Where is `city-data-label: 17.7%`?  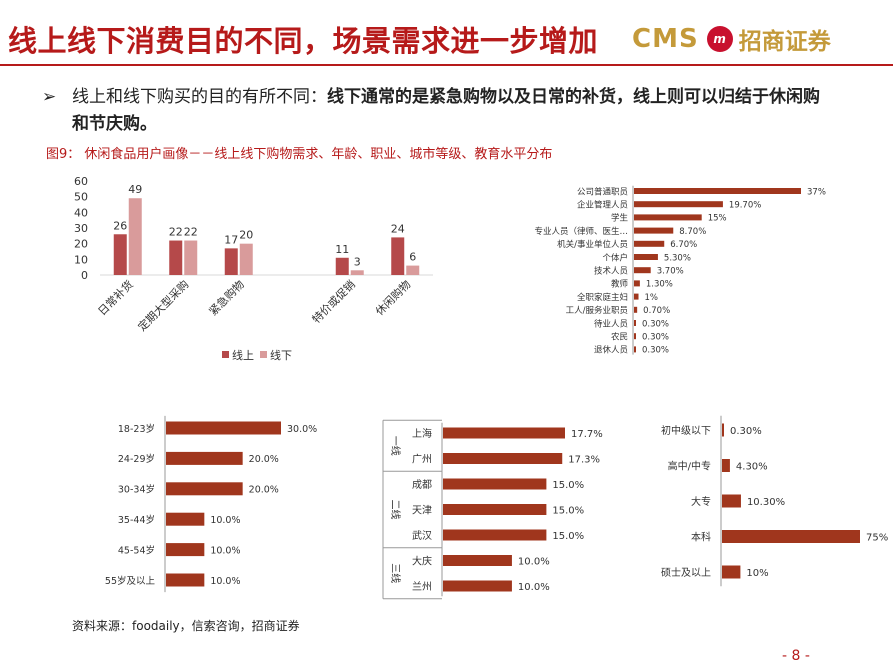
city-data-label: 17.7% is located at coordinates (587, 434).